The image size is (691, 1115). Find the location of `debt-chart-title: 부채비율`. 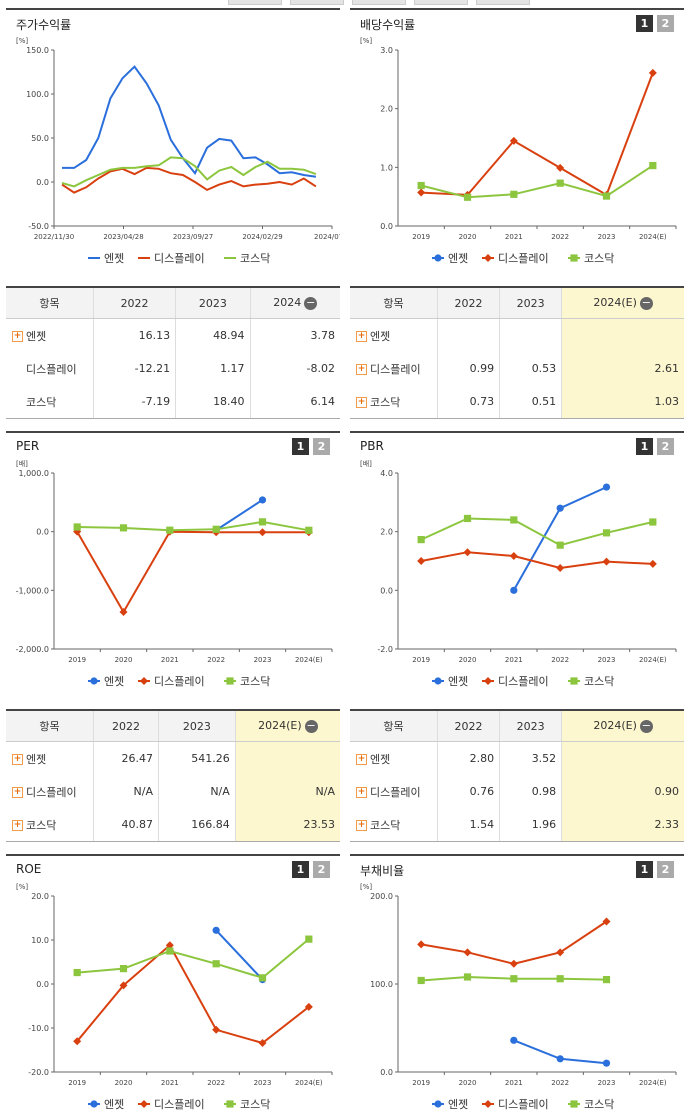

debt-chart-title: 부채비율 is located at coordinates (382, 871).